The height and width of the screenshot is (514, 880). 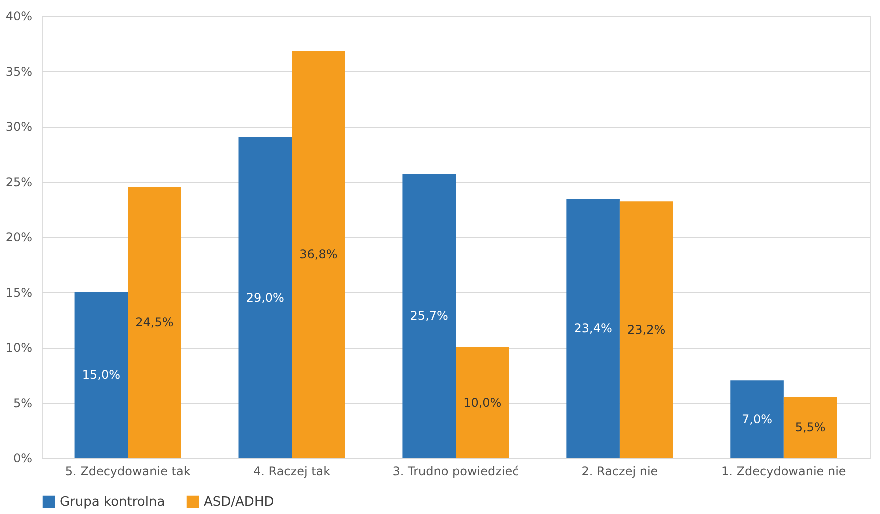 I want to click on legend-label: Grupa kontrolna, so click(x=113, y=502).